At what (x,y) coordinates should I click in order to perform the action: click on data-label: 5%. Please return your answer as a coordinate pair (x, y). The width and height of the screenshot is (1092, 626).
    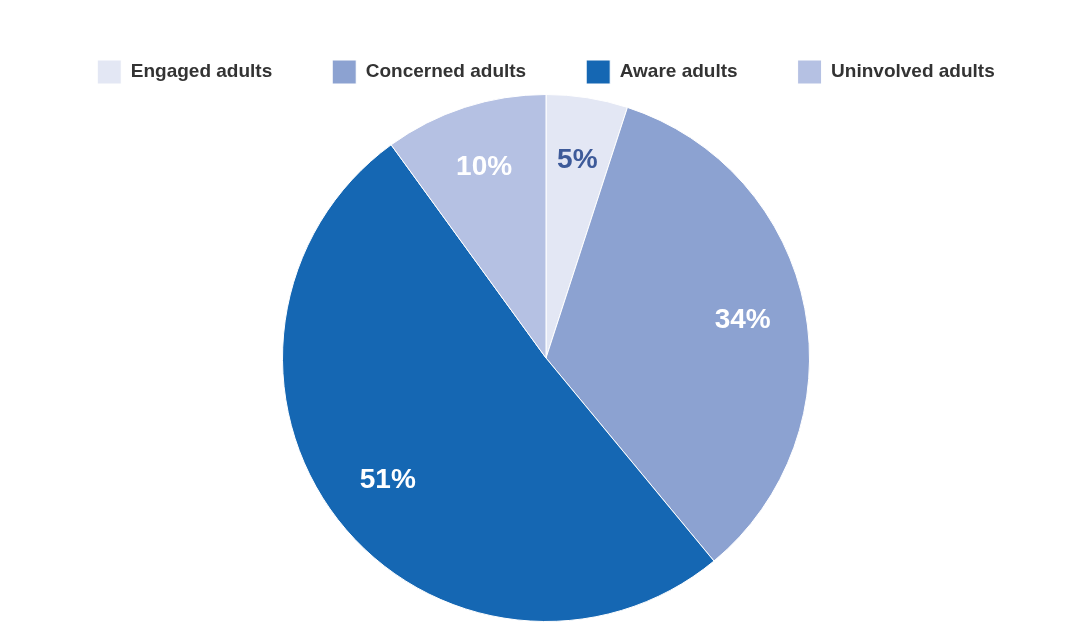
    Looking at the image, I should click on (577, 158).